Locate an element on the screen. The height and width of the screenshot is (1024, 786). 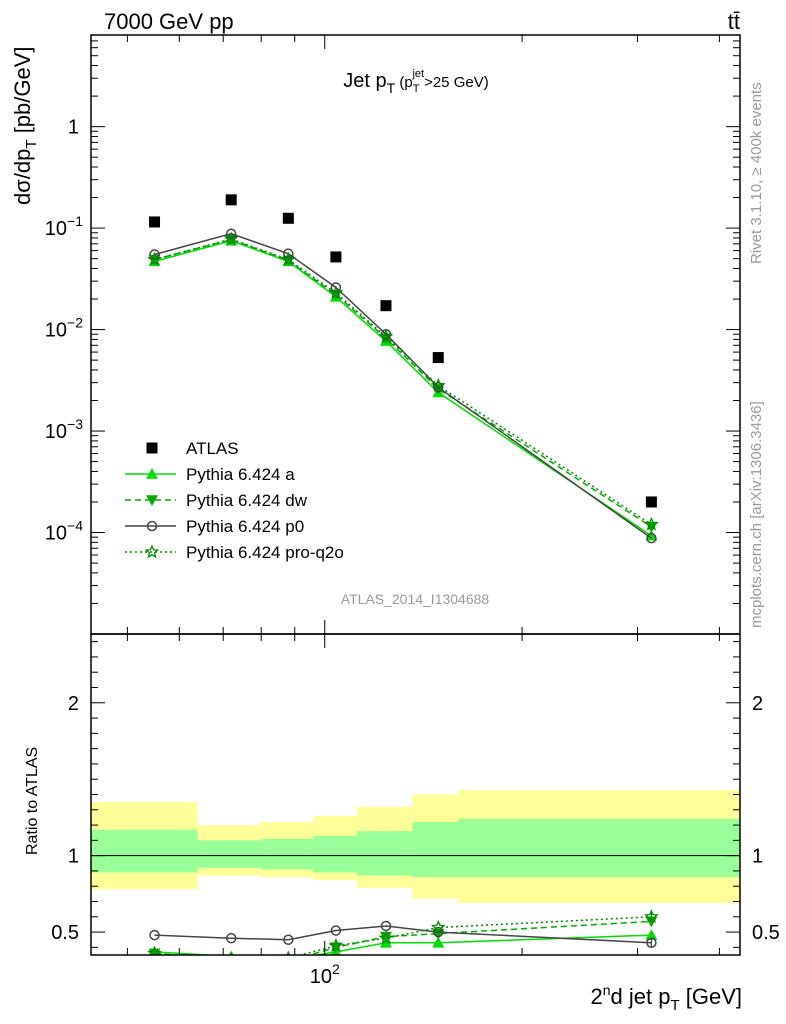
analysis-label: ATLAS_2014_I1304688 is located at coordinates (415, 599).